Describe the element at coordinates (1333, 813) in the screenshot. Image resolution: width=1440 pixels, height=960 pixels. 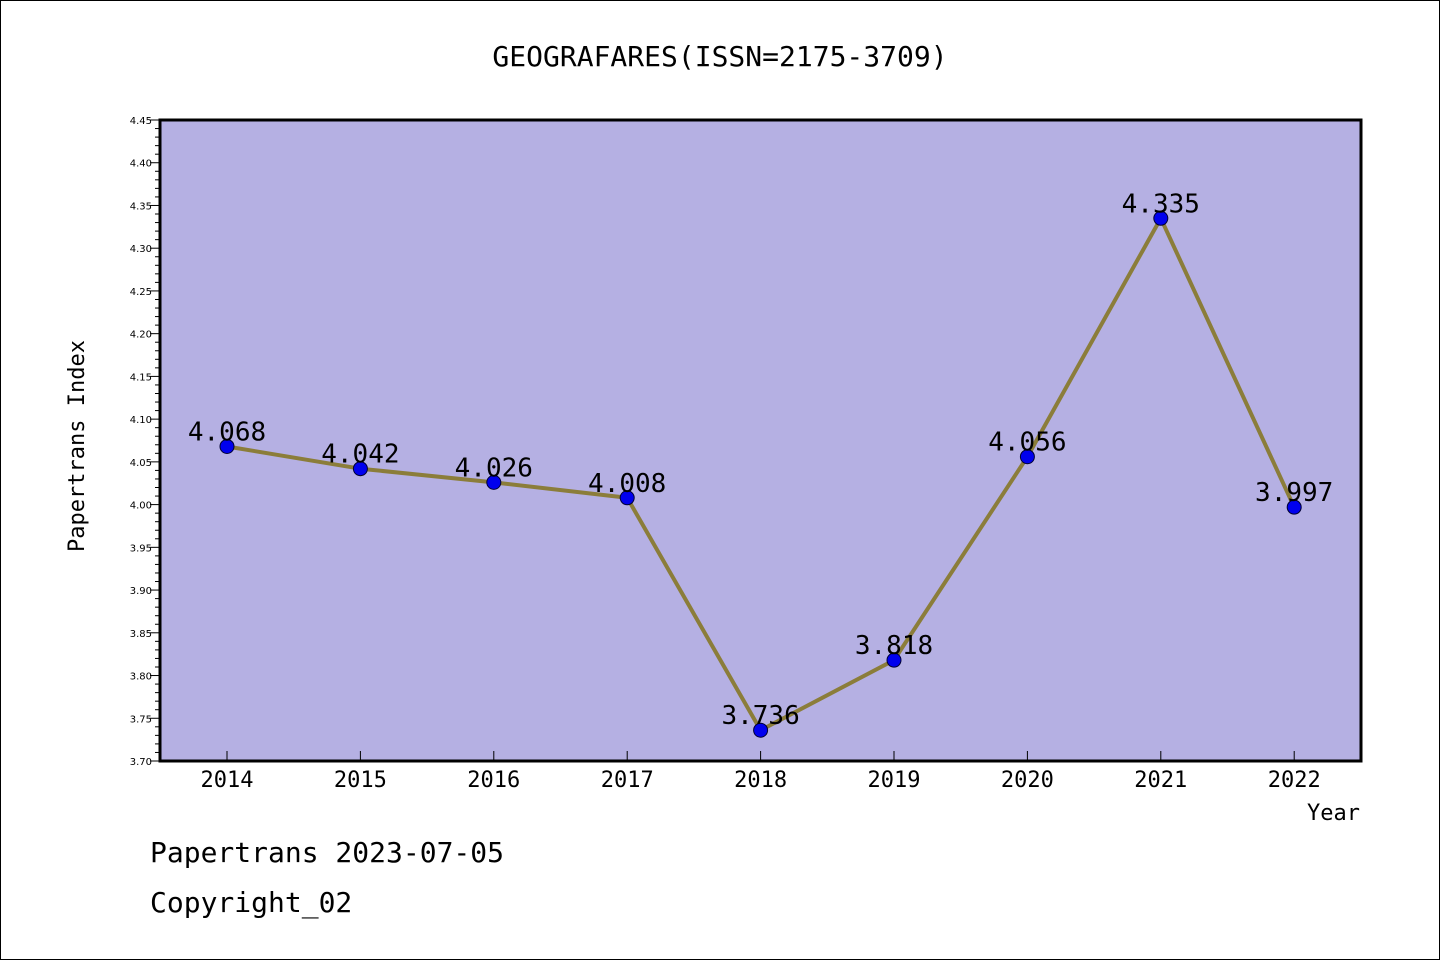
I see `x-axis-title: Year` at that location.